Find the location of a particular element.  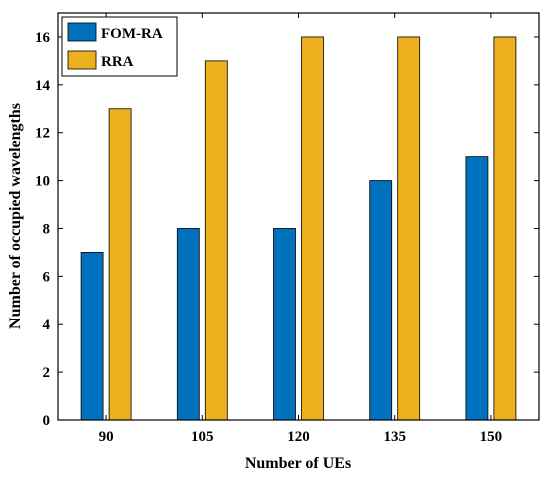

y-tick-label: 4 is located at coordinates (47, 325).